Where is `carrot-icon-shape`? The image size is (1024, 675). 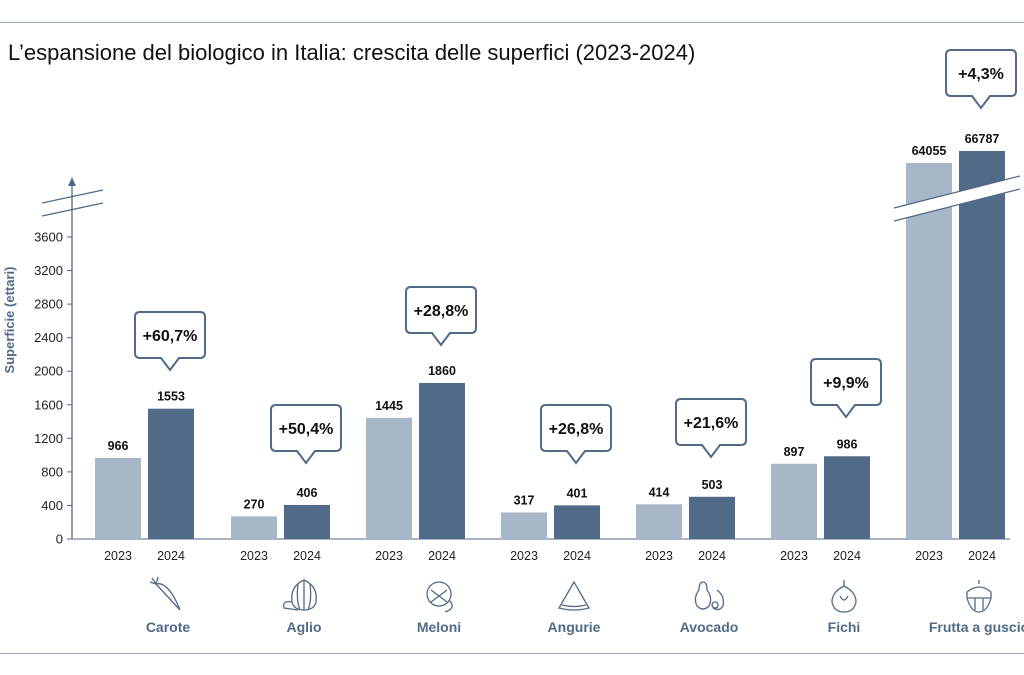 carrot-icon-shape is located at coordinates (165, 593).